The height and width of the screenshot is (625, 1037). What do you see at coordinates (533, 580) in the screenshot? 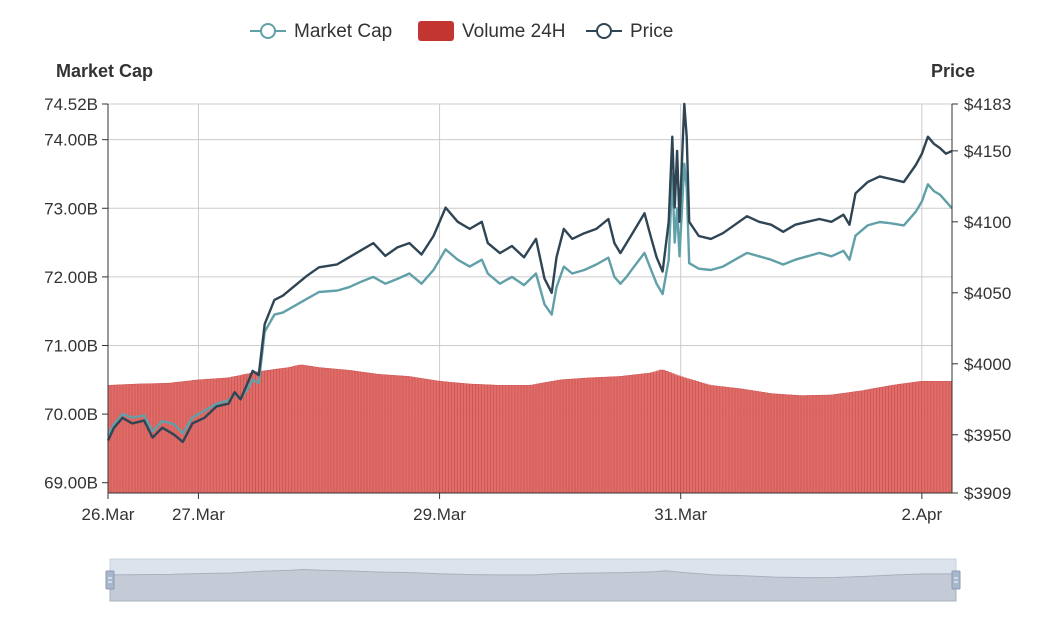
I see `data-zoom-slider` at bounding box center [533, 580].